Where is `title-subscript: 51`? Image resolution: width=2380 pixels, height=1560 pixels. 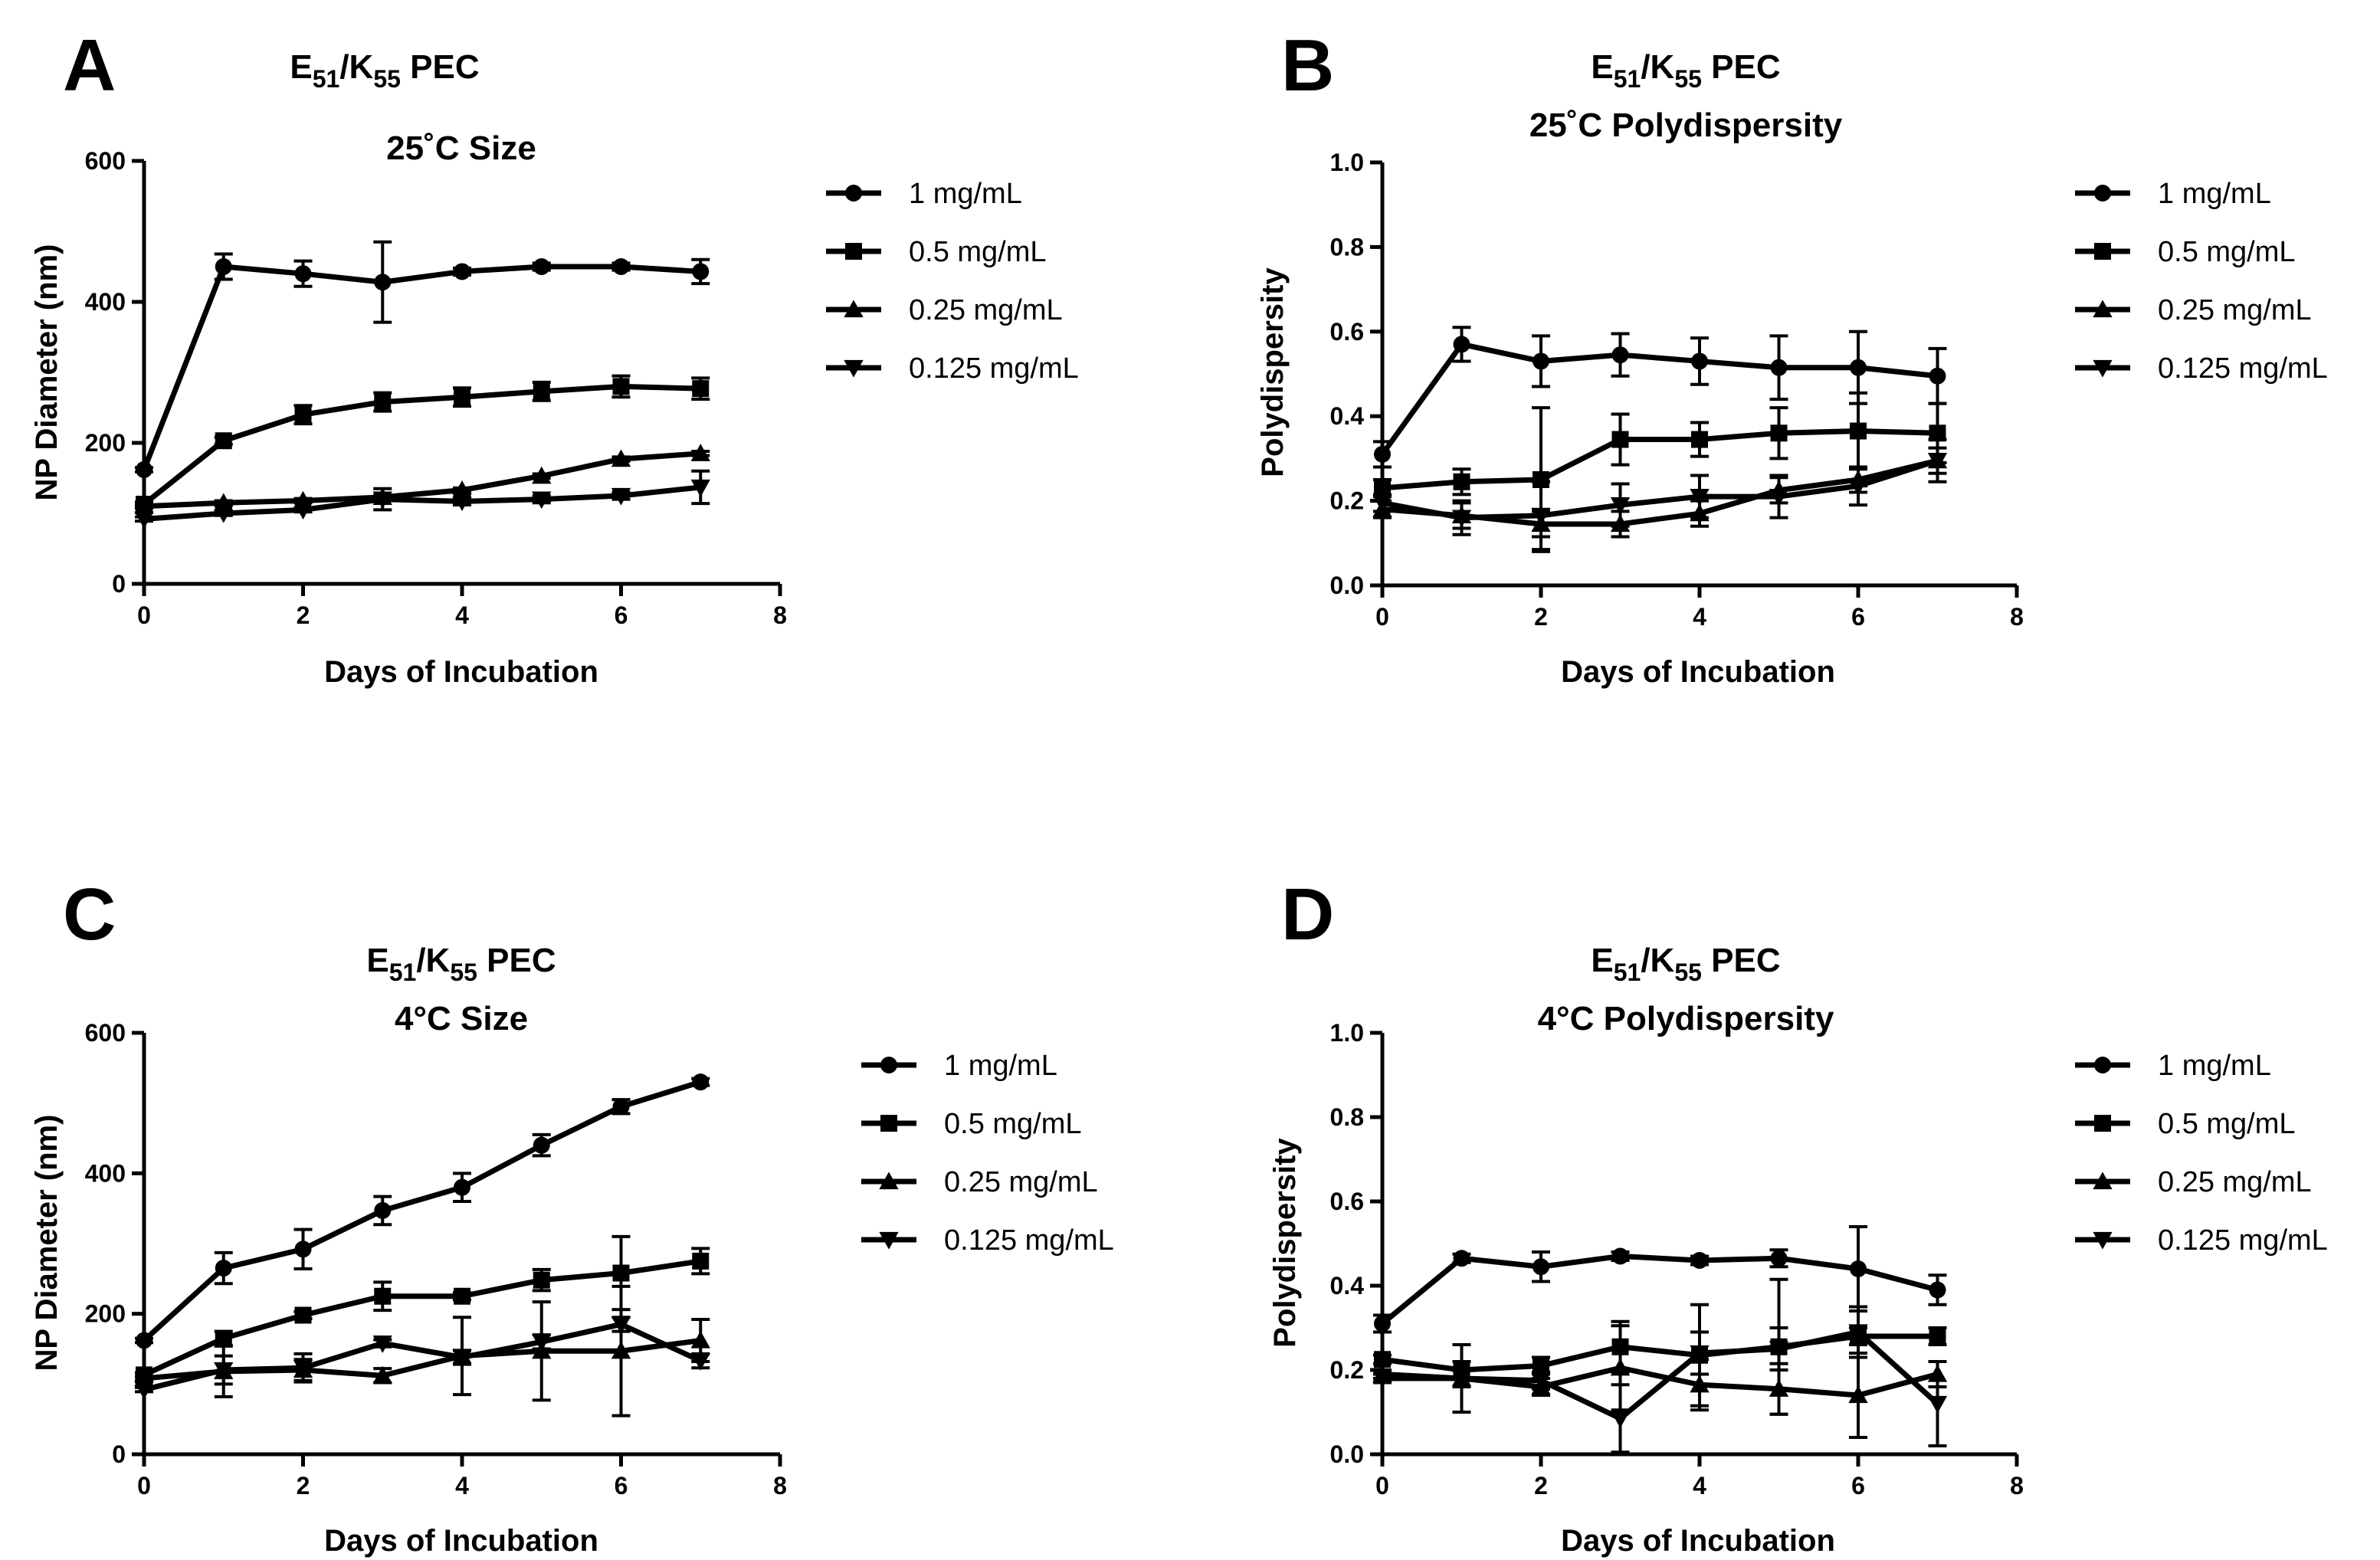 title-subscript: 51 is located at coordinates (326, 79).